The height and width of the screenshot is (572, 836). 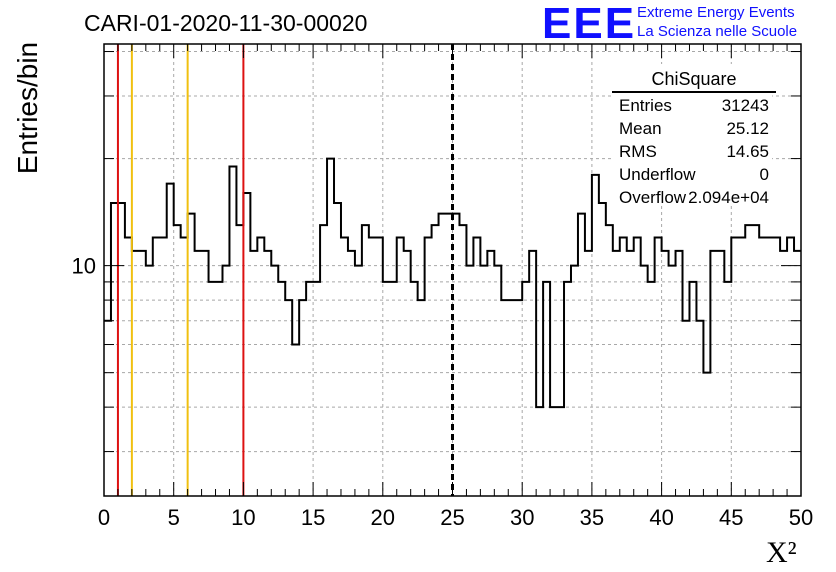 What do you see at coordinates (692, 134) in the screenshot?
I see `stats-box` at bounding box center [692, 134].